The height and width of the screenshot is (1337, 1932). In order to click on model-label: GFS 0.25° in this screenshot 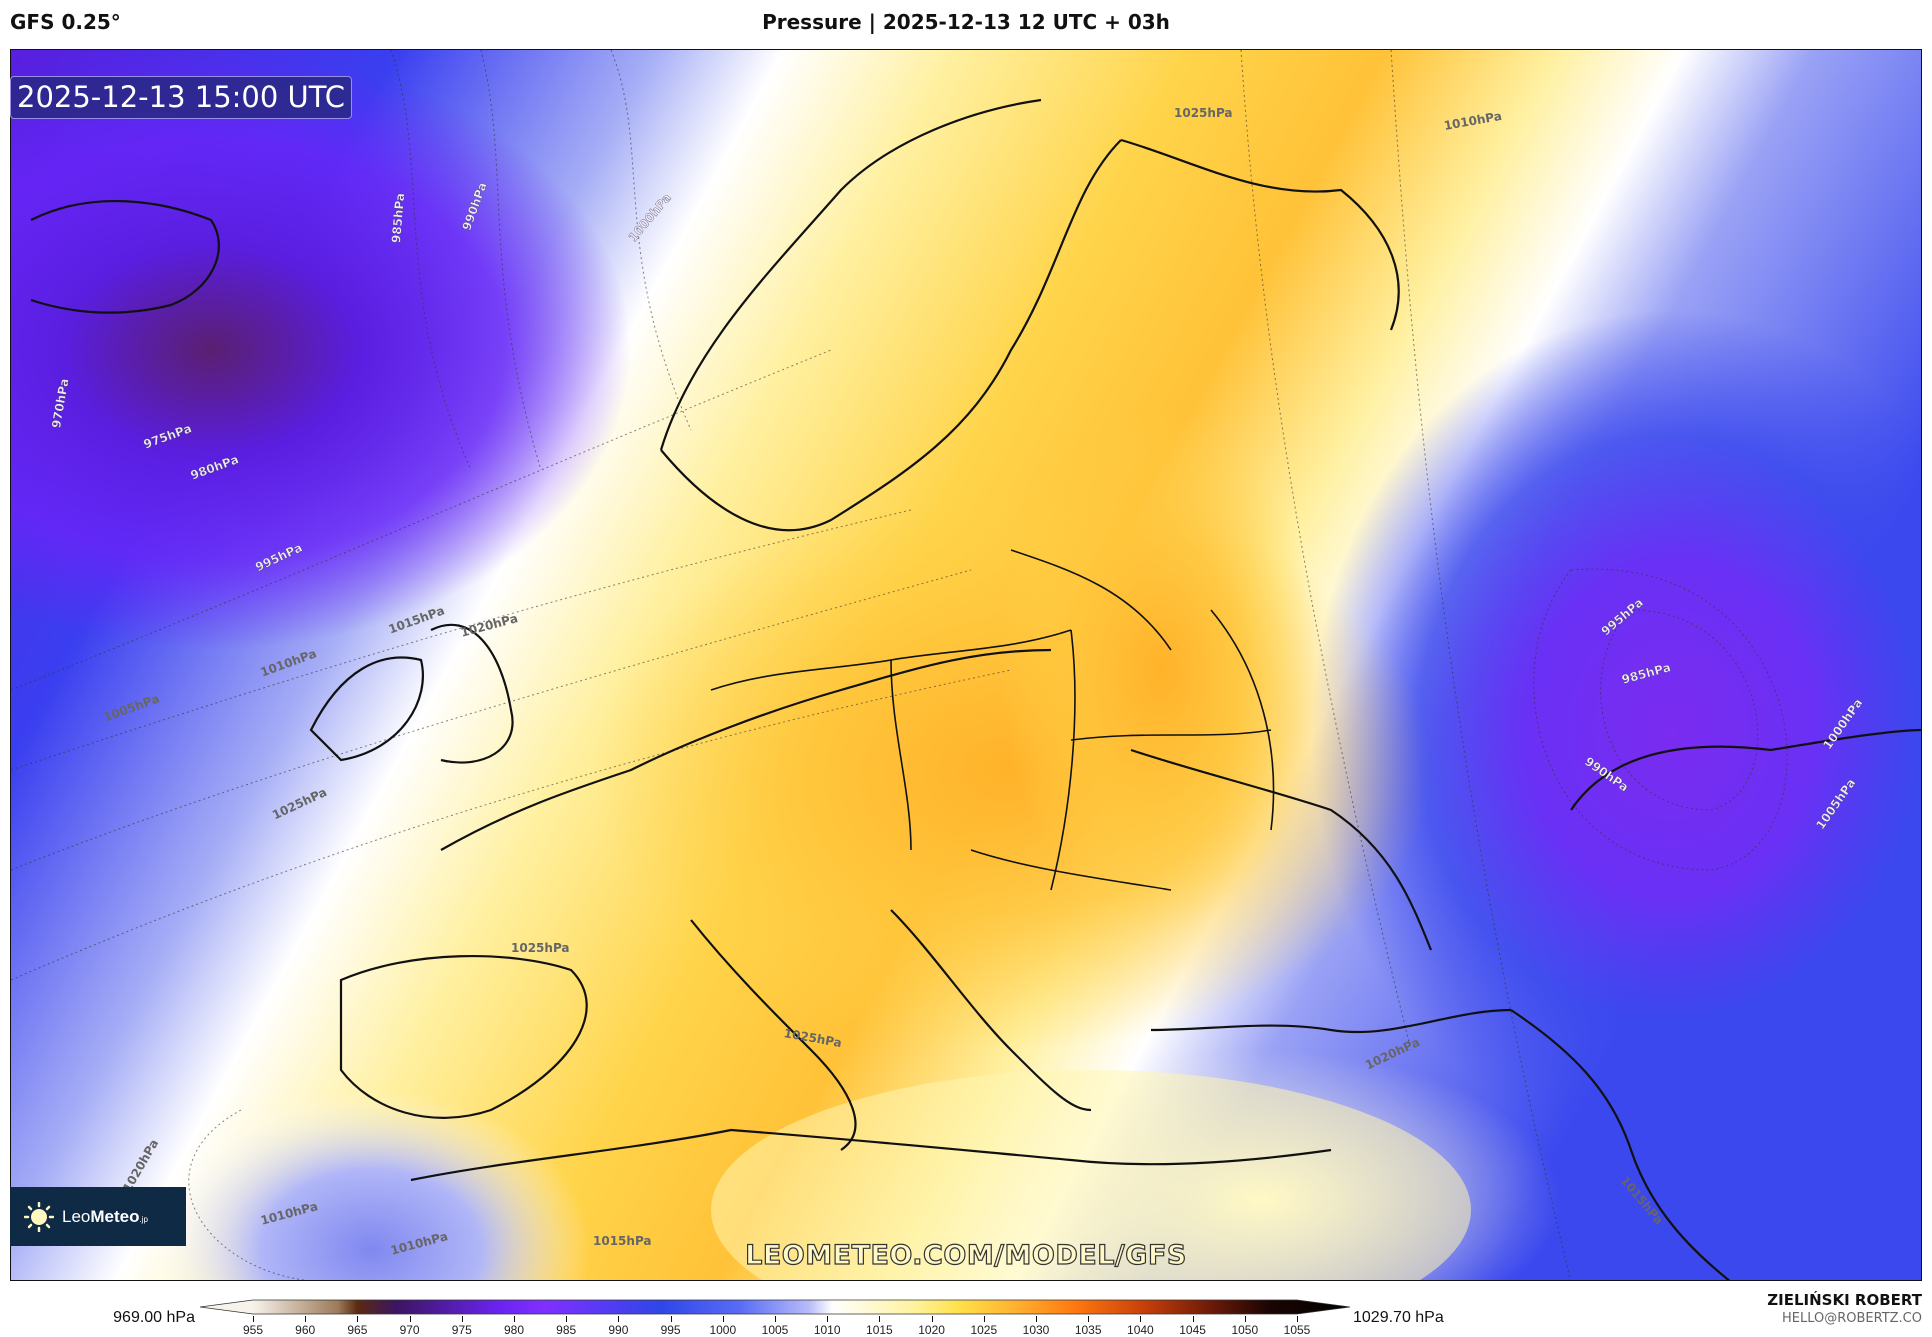, I will do `click(65, 22)`.